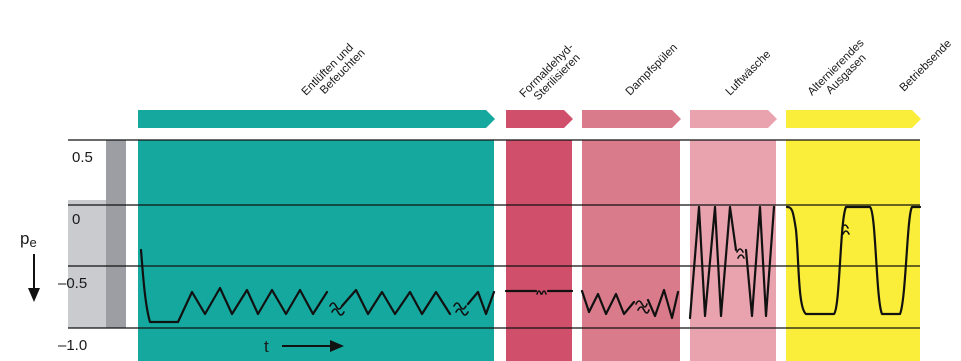 The image size is (961, 361). What do you see at coordinates (837, 67) in the screenshot?
I see `phase-label-ausgasen: Alternierendes Ausgasen` at bounding box center [837, 67].